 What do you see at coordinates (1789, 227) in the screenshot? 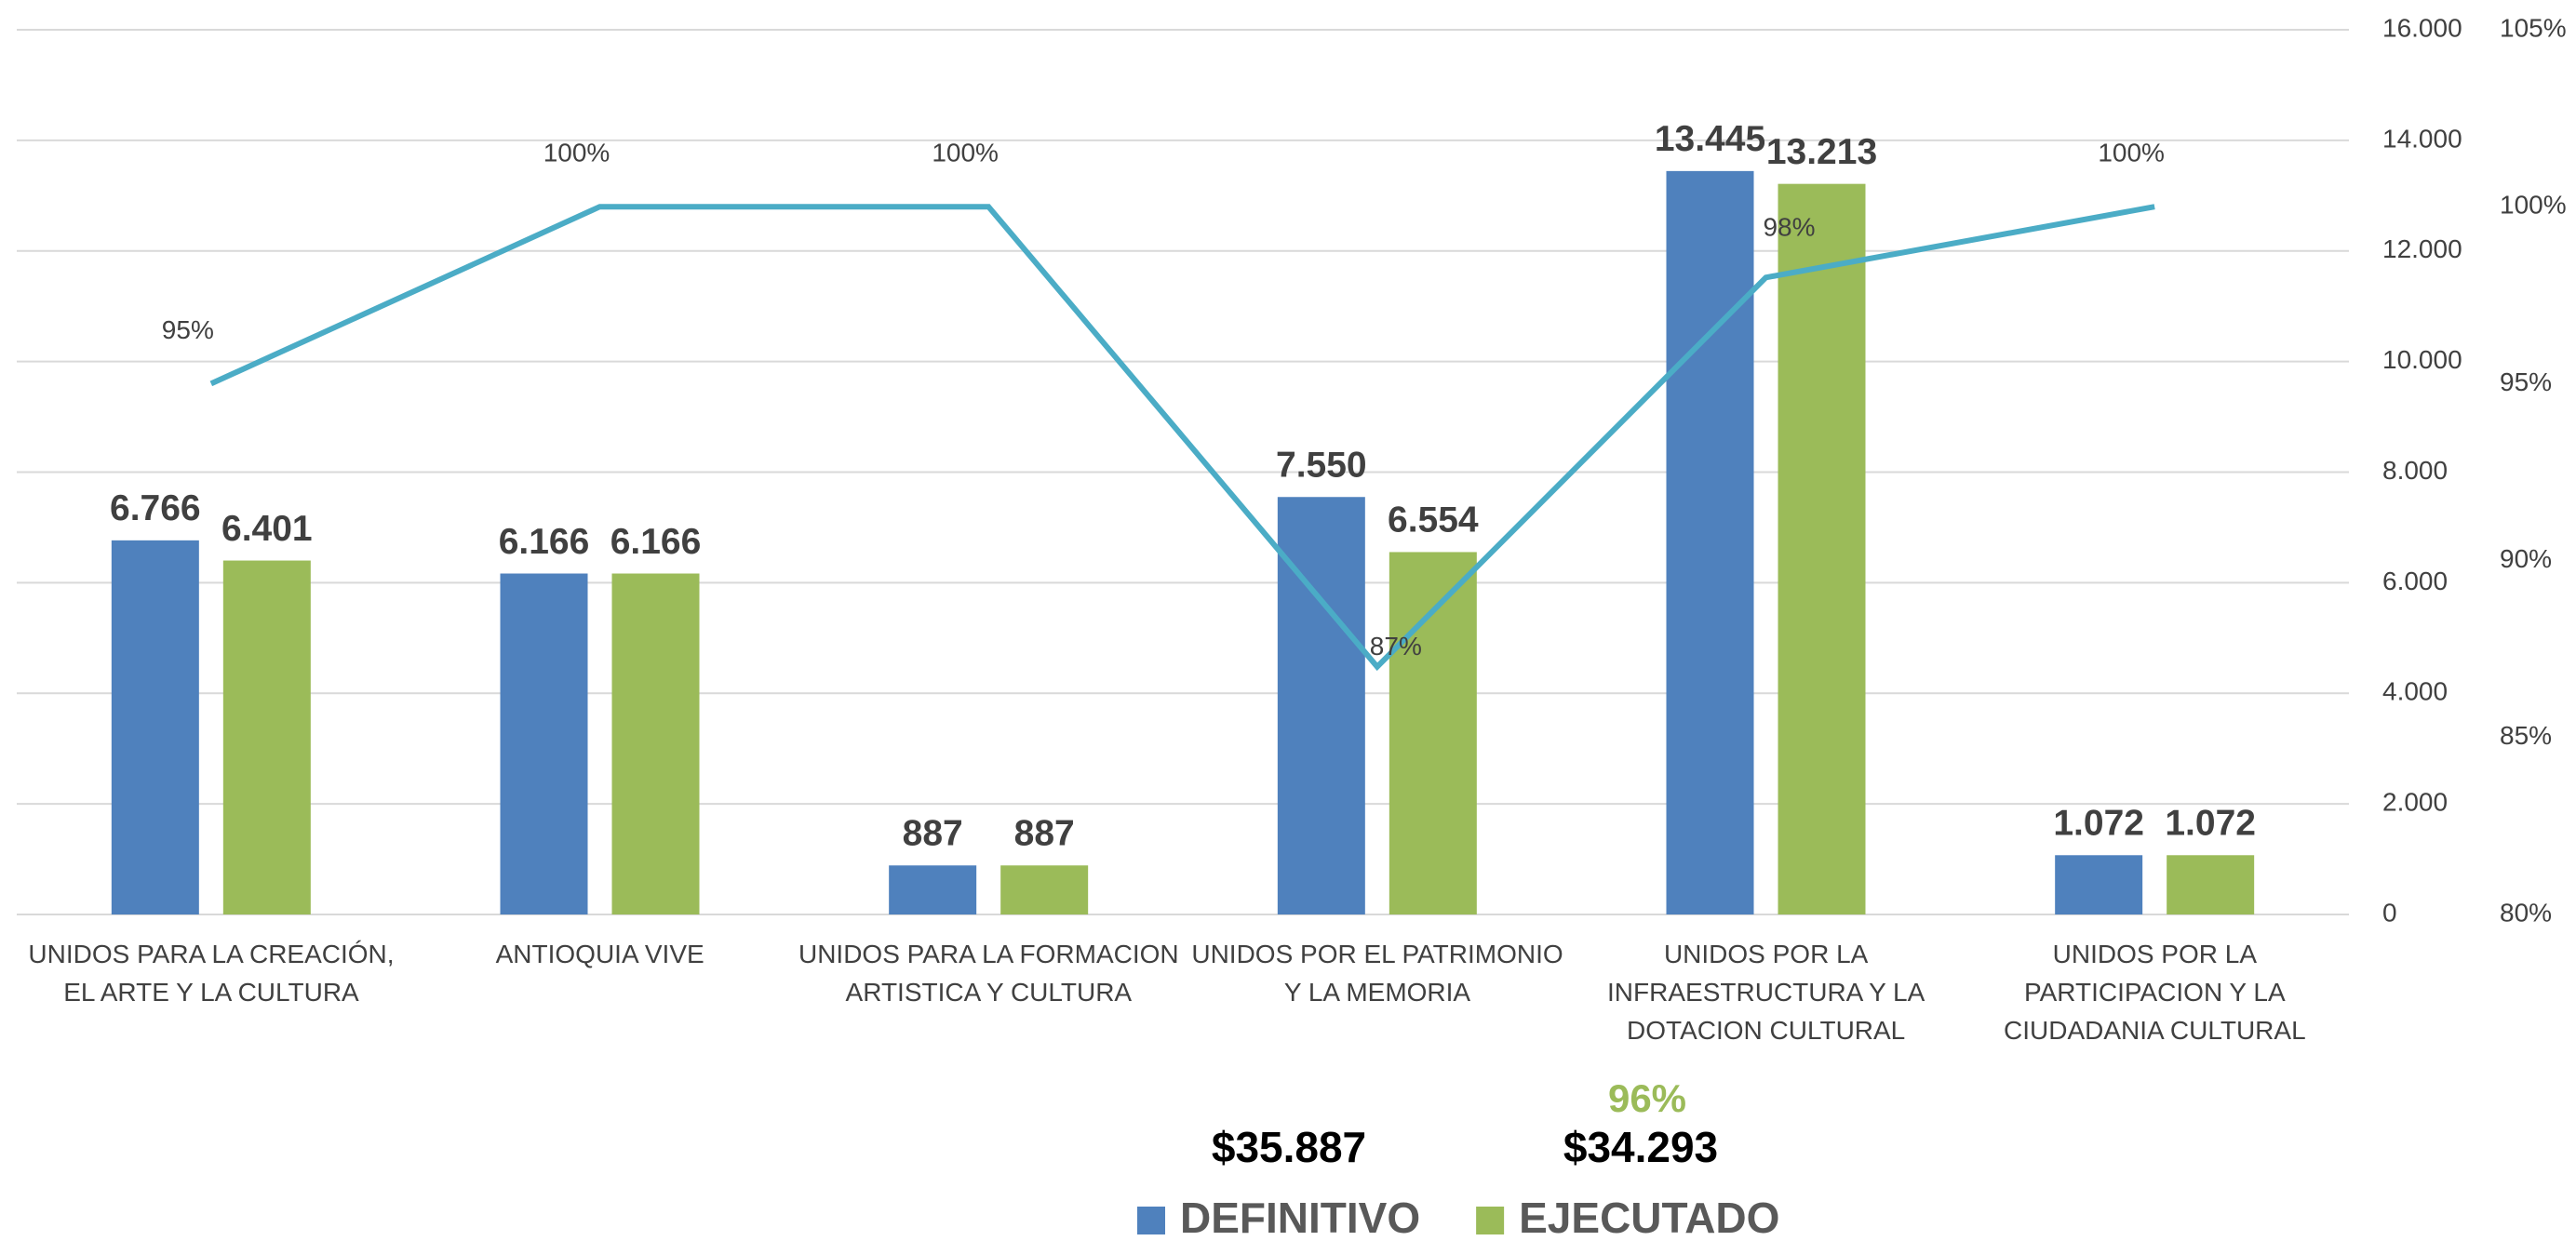
I see `line-value-label: 98%` at bounding box center [1789, 227].